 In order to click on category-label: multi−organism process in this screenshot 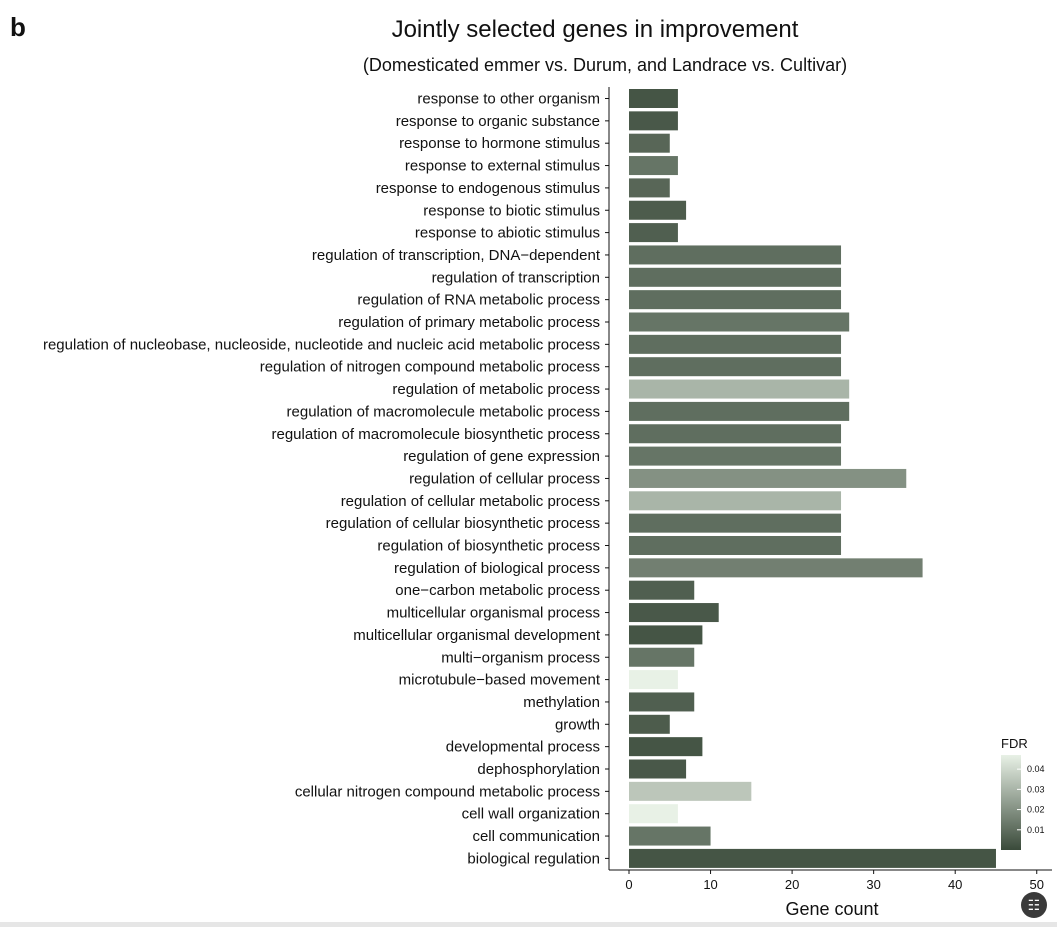, I will do `click(520, 657)`.